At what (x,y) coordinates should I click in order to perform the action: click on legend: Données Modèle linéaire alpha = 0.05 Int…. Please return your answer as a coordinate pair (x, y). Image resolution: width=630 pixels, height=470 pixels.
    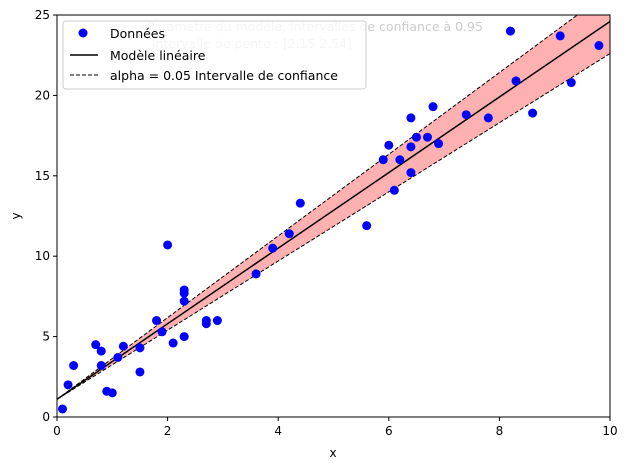
    Looking at the image, I should click on (214, 55).